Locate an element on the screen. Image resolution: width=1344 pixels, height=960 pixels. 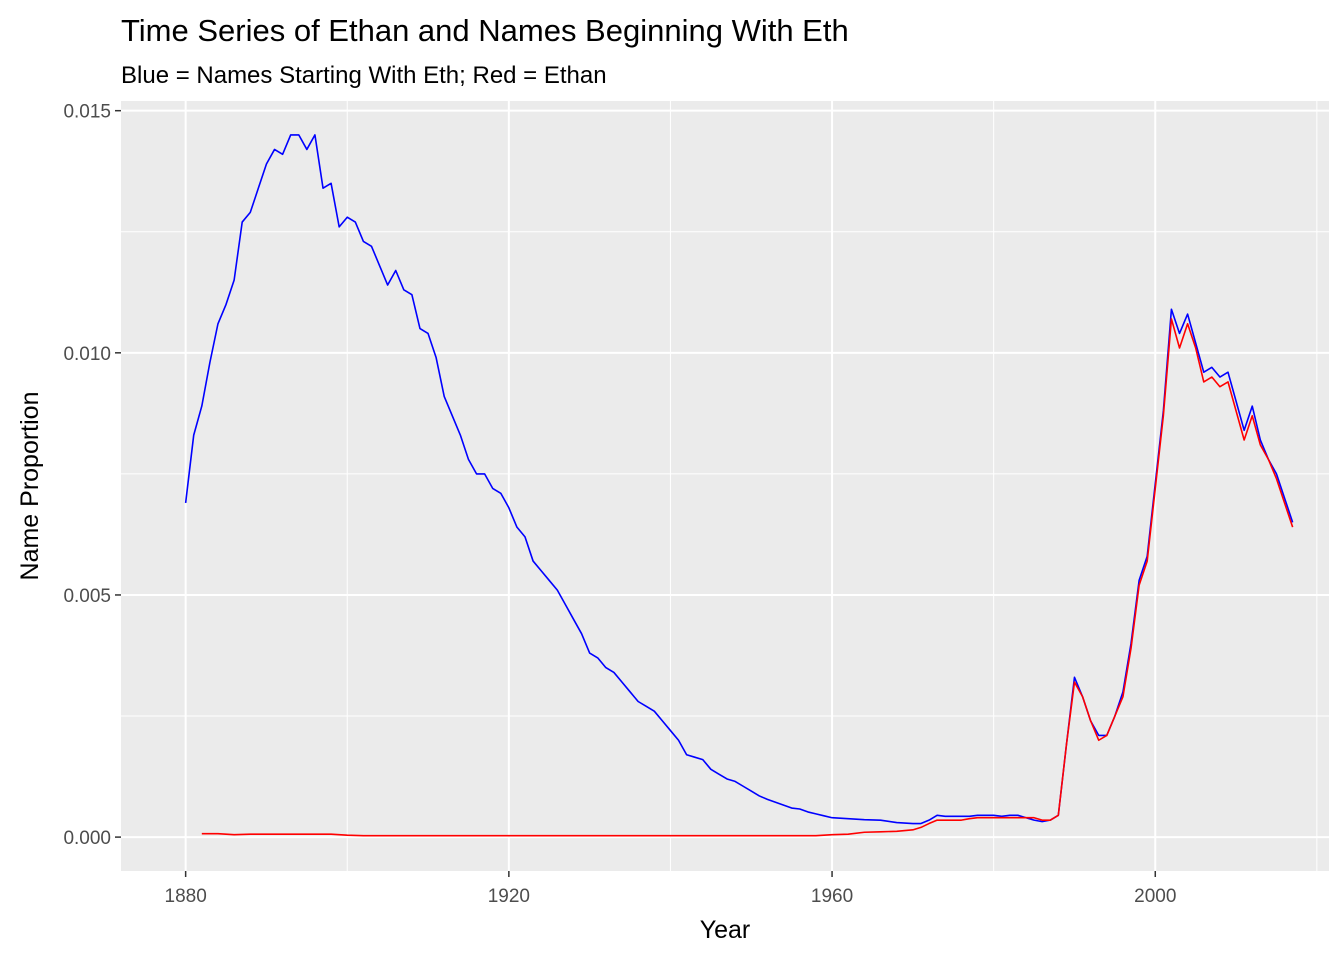
y-tick-label: 0.000 is located at coordinates (87, 838).